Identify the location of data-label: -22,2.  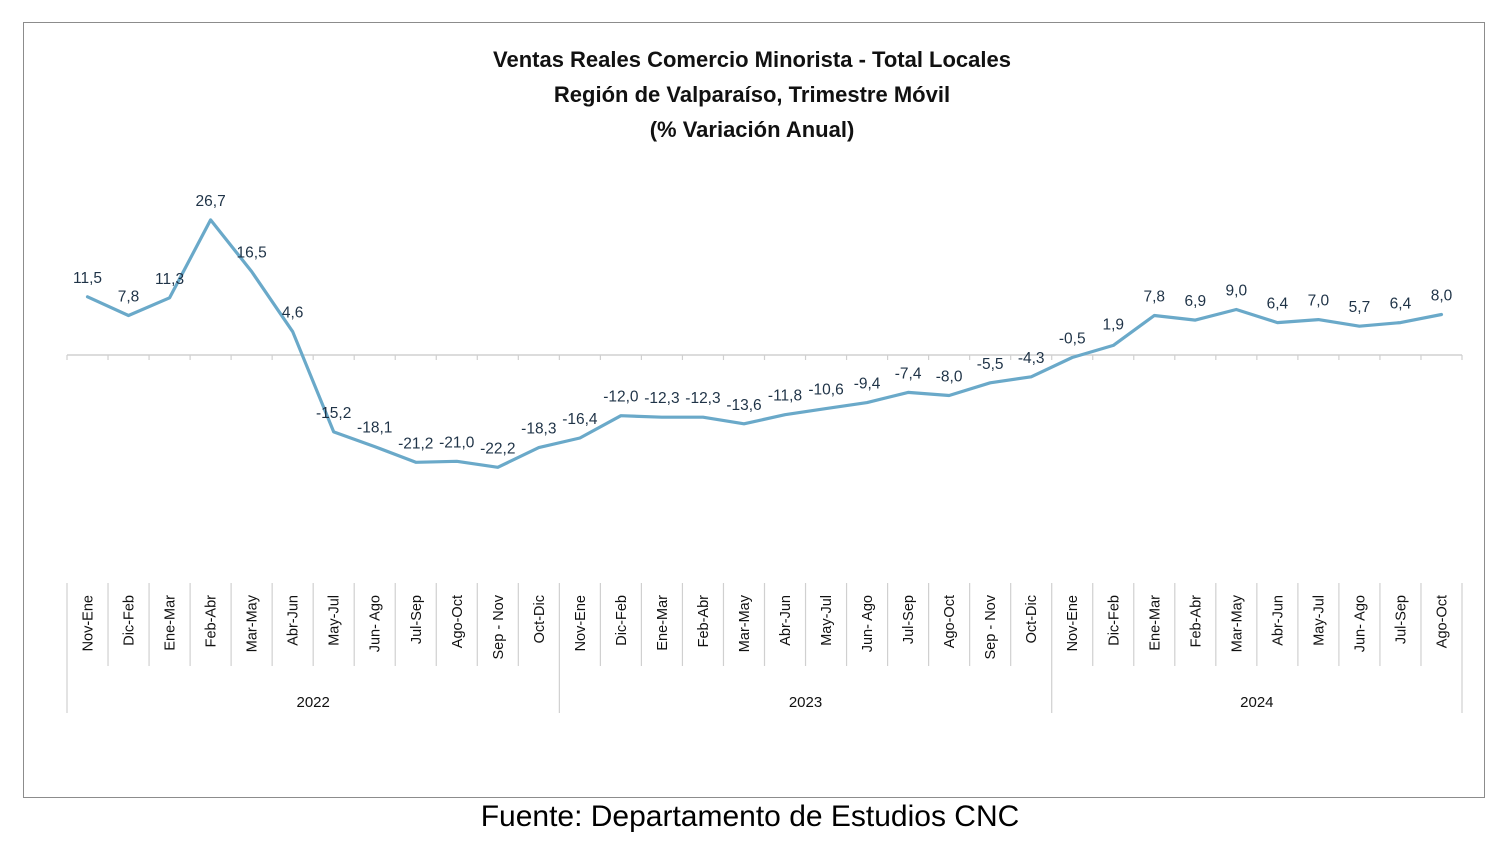
(497, 448).